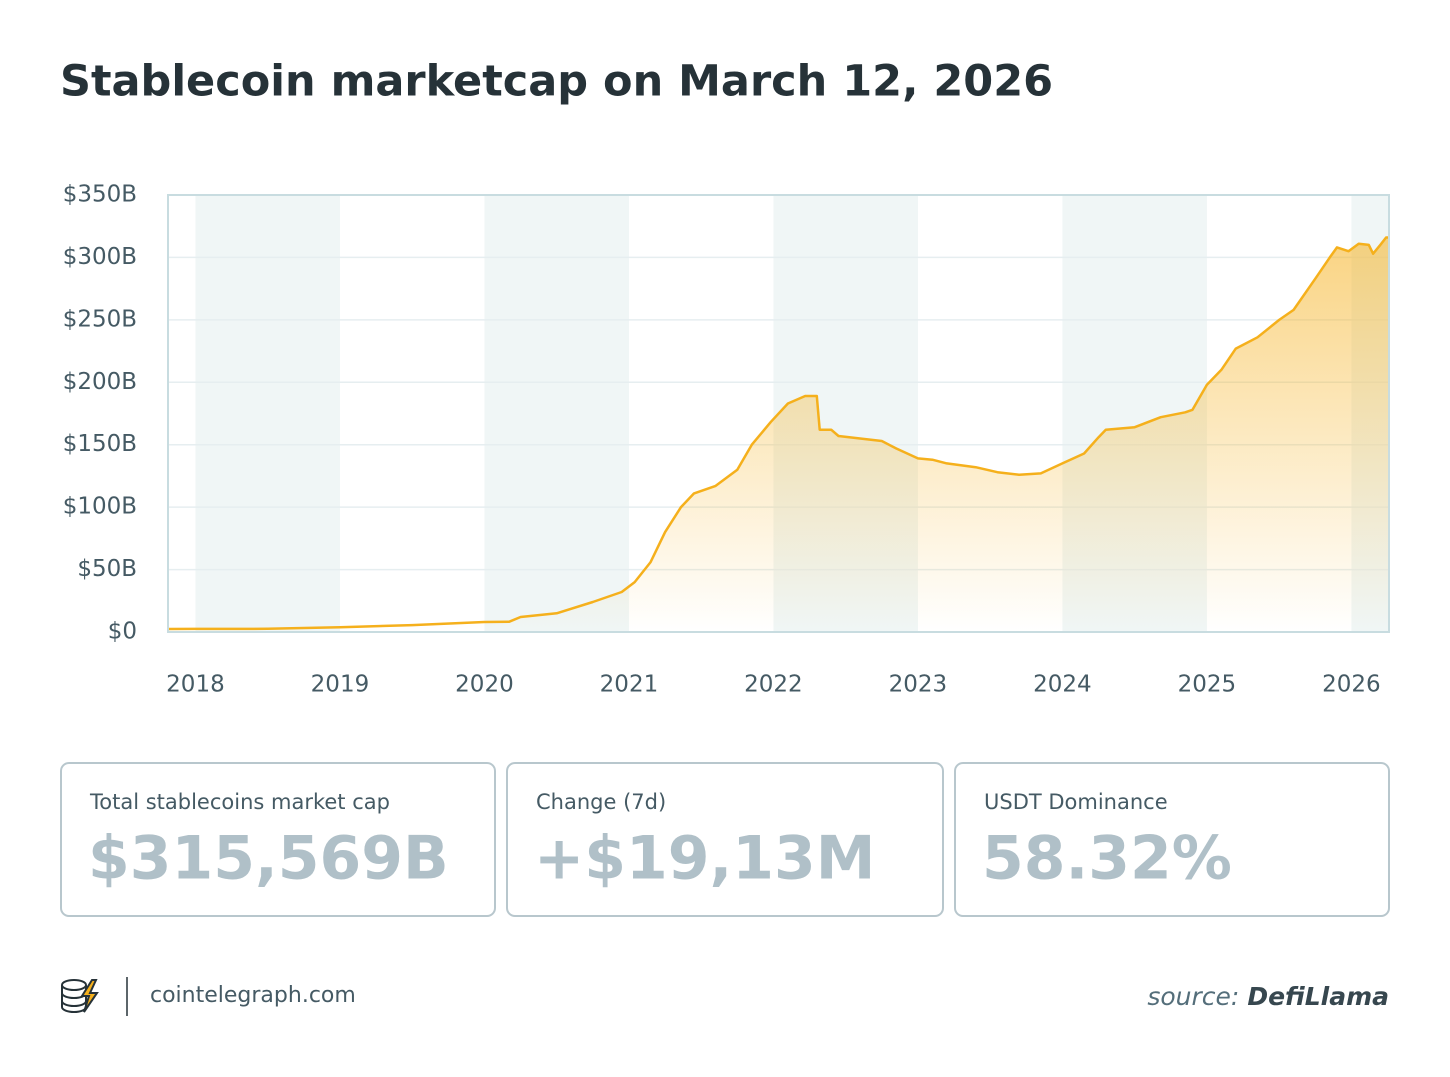  I want to click on source-name: DefiLlama, so click(1318, 996).